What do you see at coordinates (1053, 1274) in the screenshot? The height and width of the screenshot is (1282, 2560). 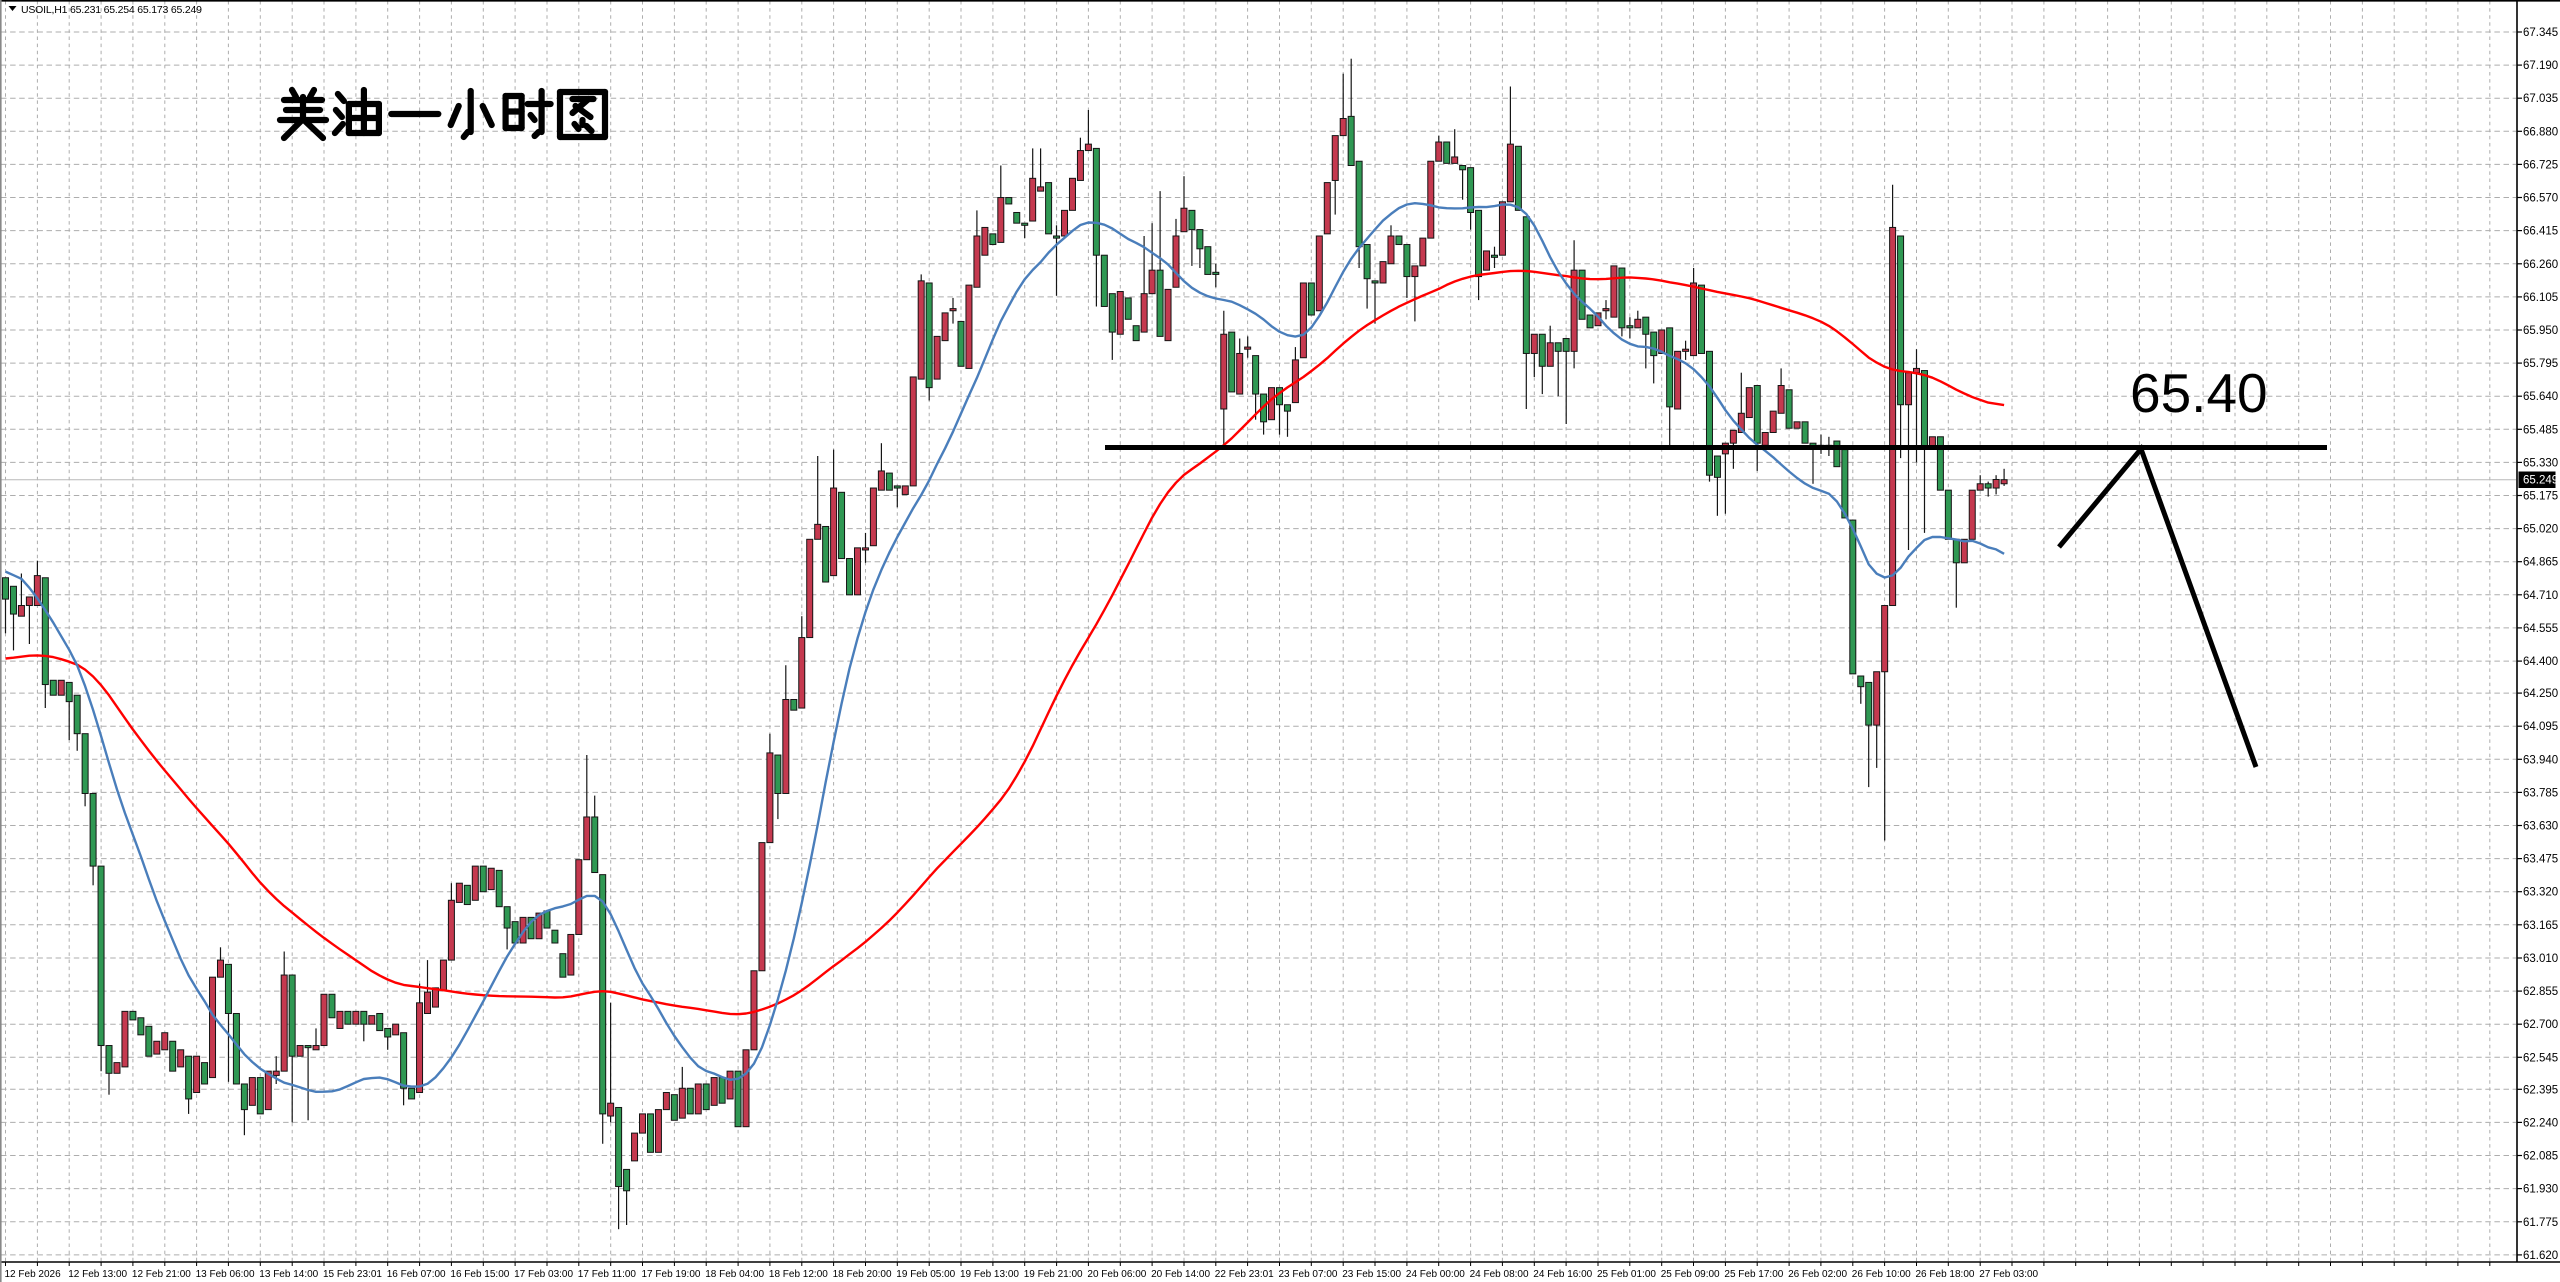 I see `svg-text: 19 Feb 21:00` at bounding box center [1053, 1274].